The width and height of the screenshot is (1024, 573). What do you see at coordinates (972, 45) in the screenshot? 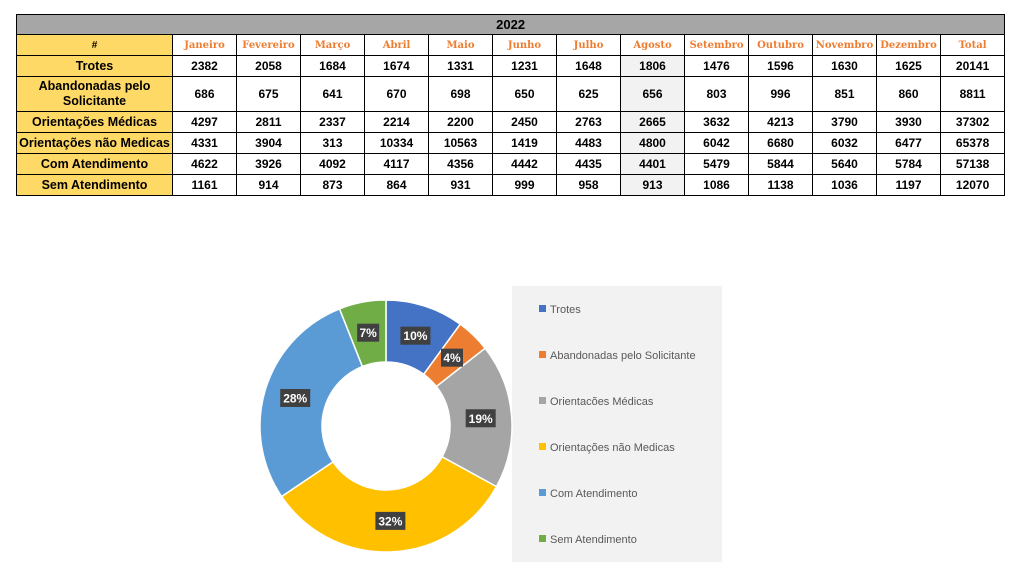
I see `total-header: Total` at bounding box center [972, 45].